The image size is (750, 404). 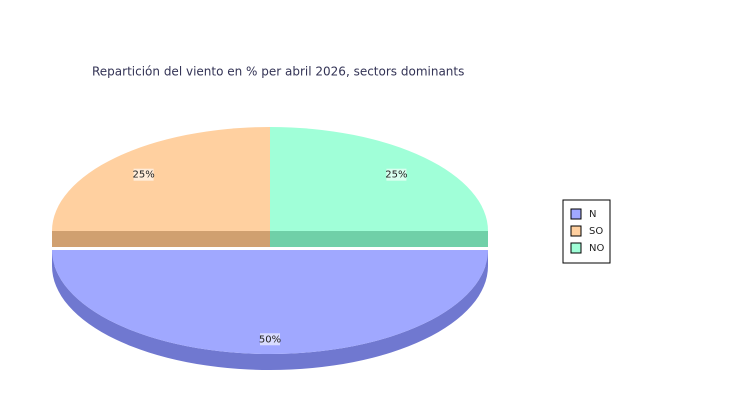 I want to click on data-label: 50%, so click(x=270, y=339).